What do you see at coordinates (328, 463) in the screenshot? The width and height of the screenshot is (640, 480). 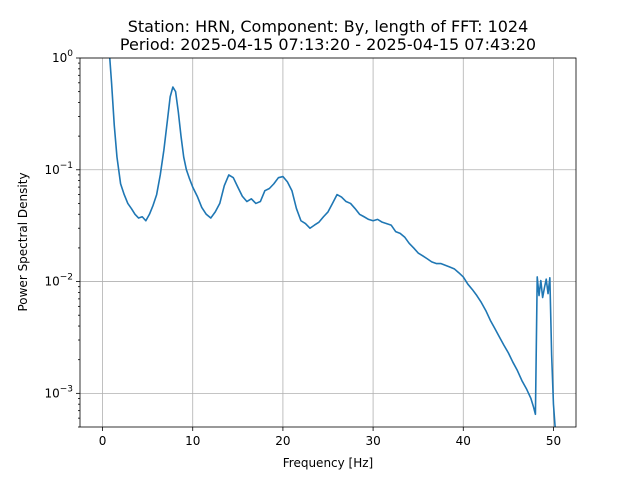 I see `x-axis-label: Frequency [Hz]` at bounding box center [328, 463].